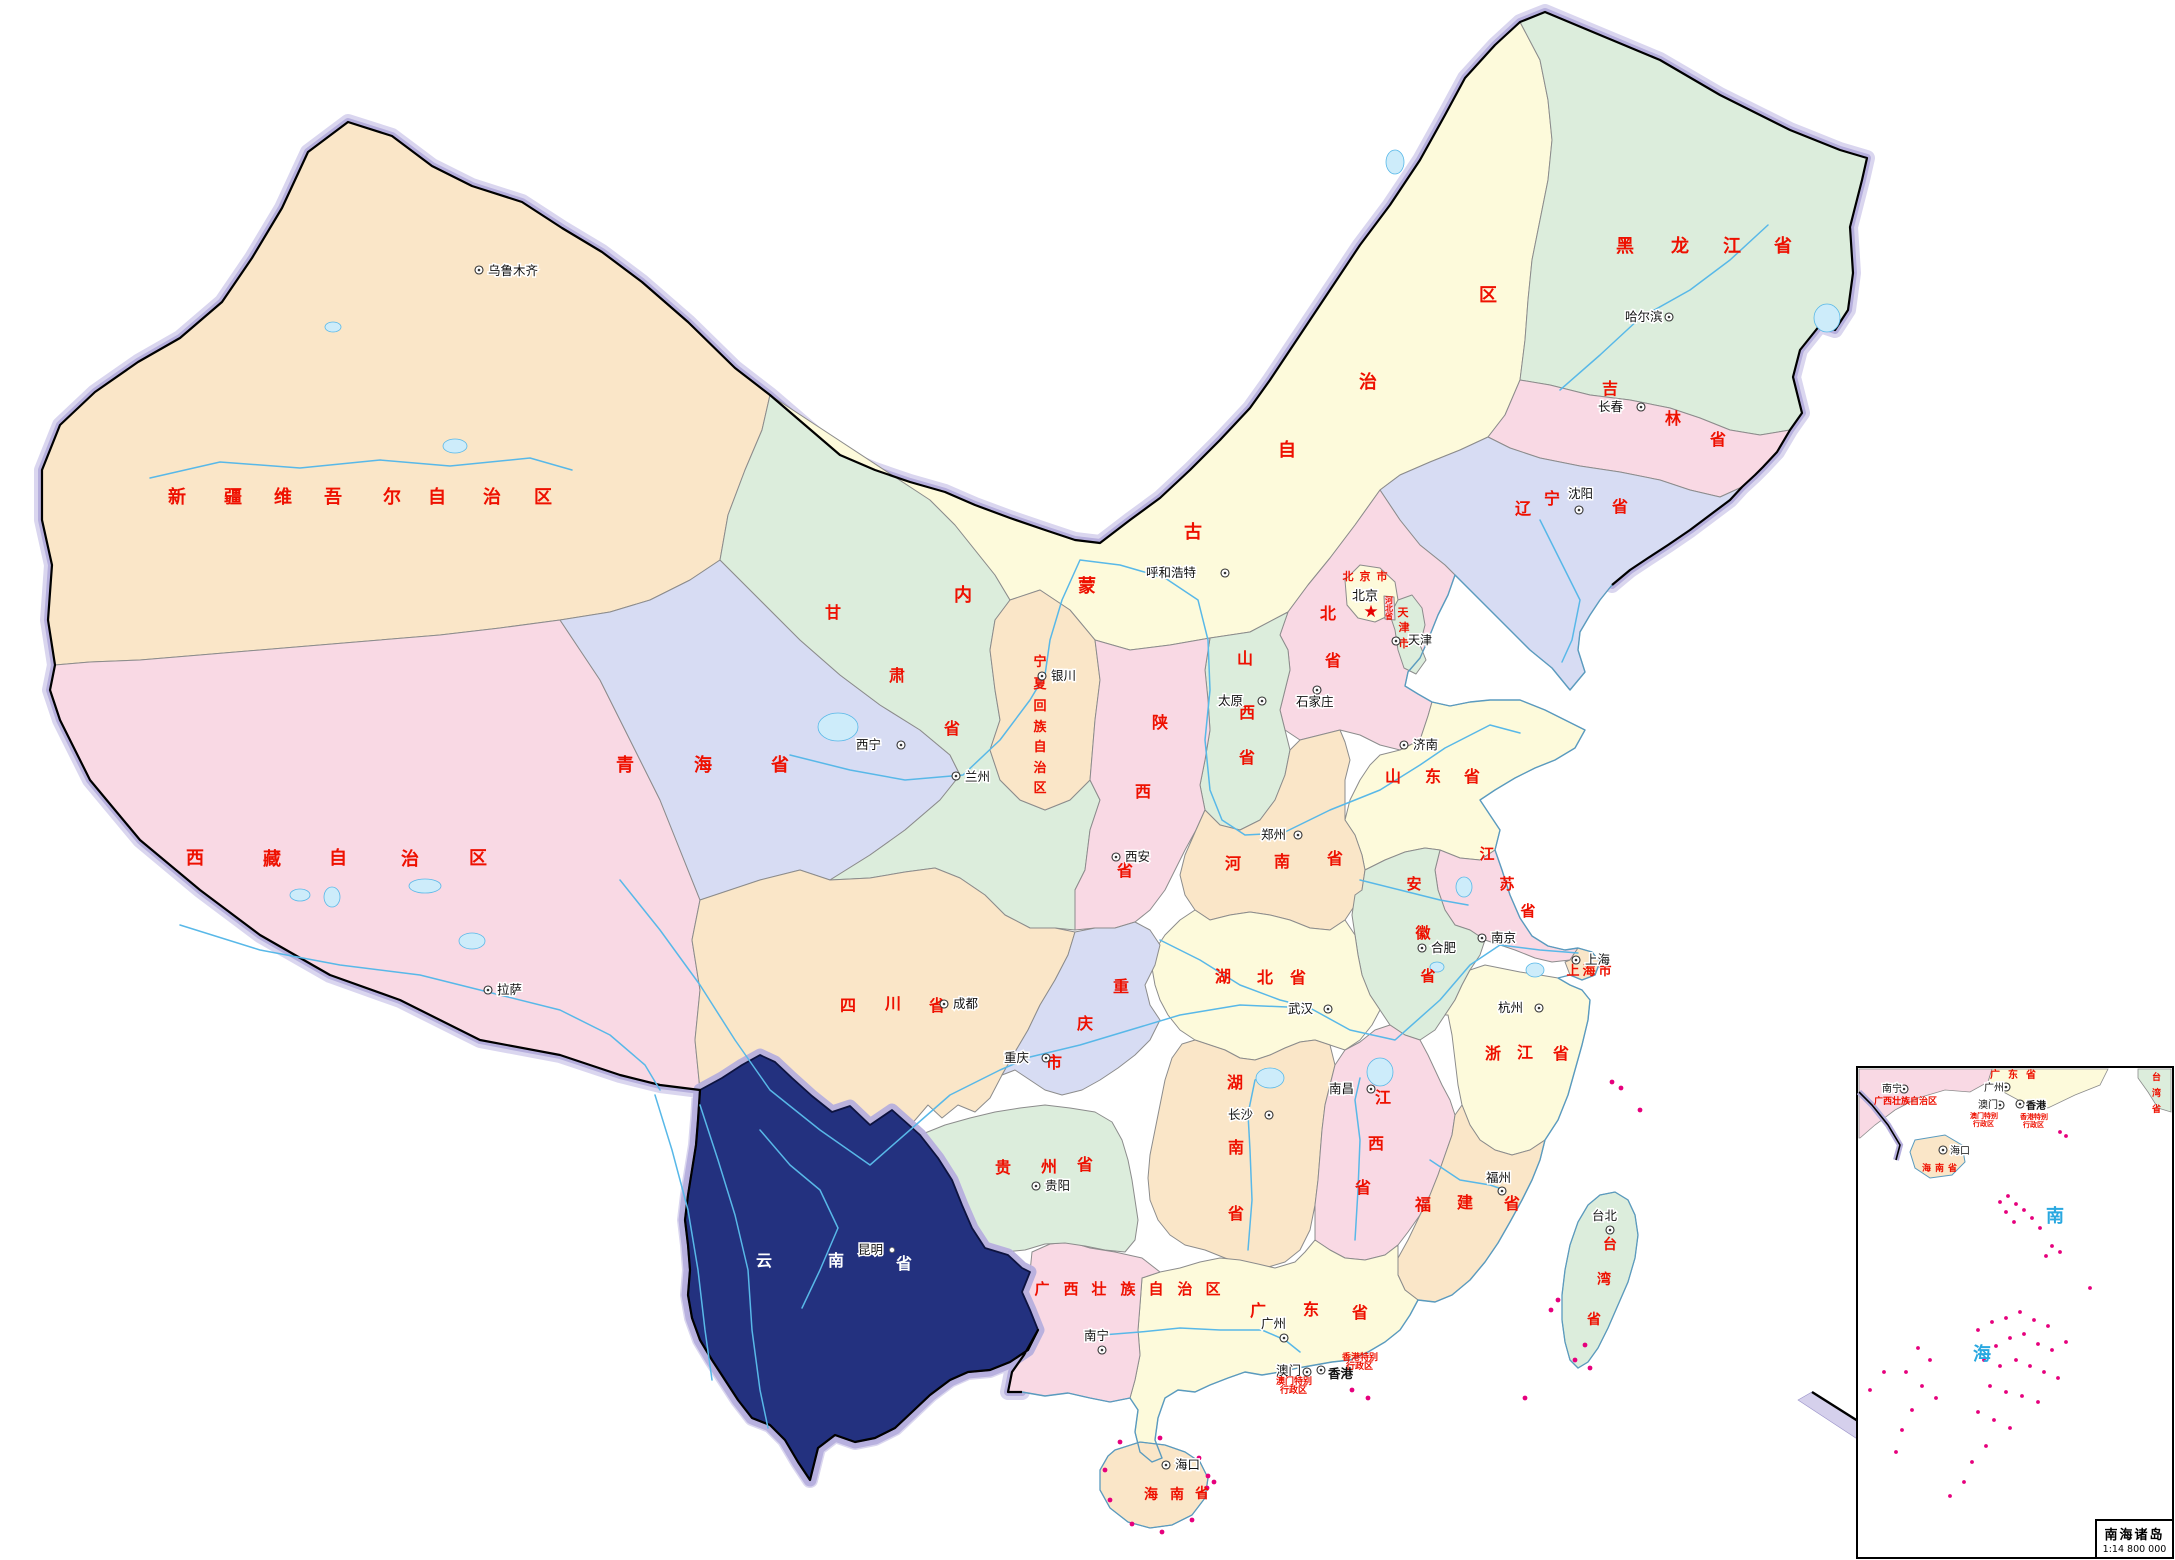  Describe the element at coordinates (1644, 316) in the screenshot. I see `city-label-haerbin: 哈尔滨` at that location.